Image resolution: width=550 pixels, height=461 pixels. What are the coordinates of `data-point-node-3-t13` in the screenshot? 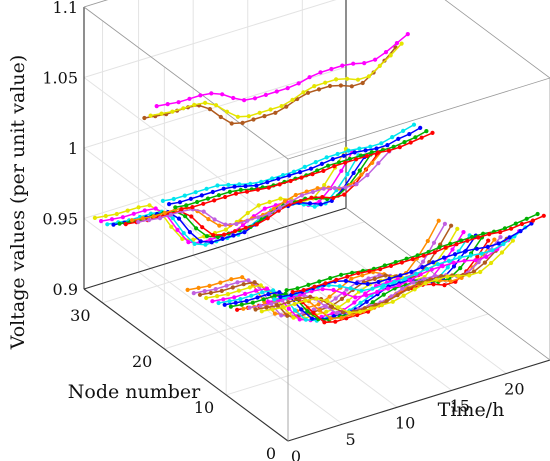 It's located at (411, 271).